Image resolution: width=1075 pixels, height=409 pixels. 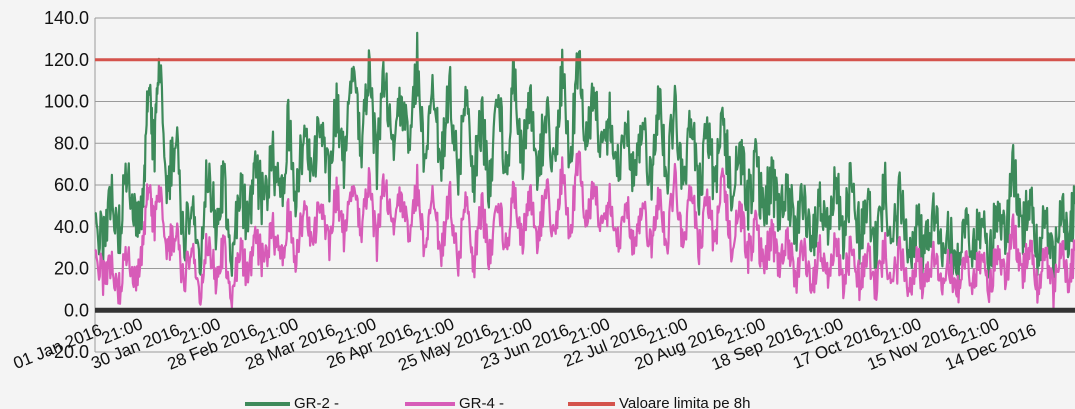 I want to click on legend-label-limit: Valoare limita pe 8h, so click(x=684, y=402).